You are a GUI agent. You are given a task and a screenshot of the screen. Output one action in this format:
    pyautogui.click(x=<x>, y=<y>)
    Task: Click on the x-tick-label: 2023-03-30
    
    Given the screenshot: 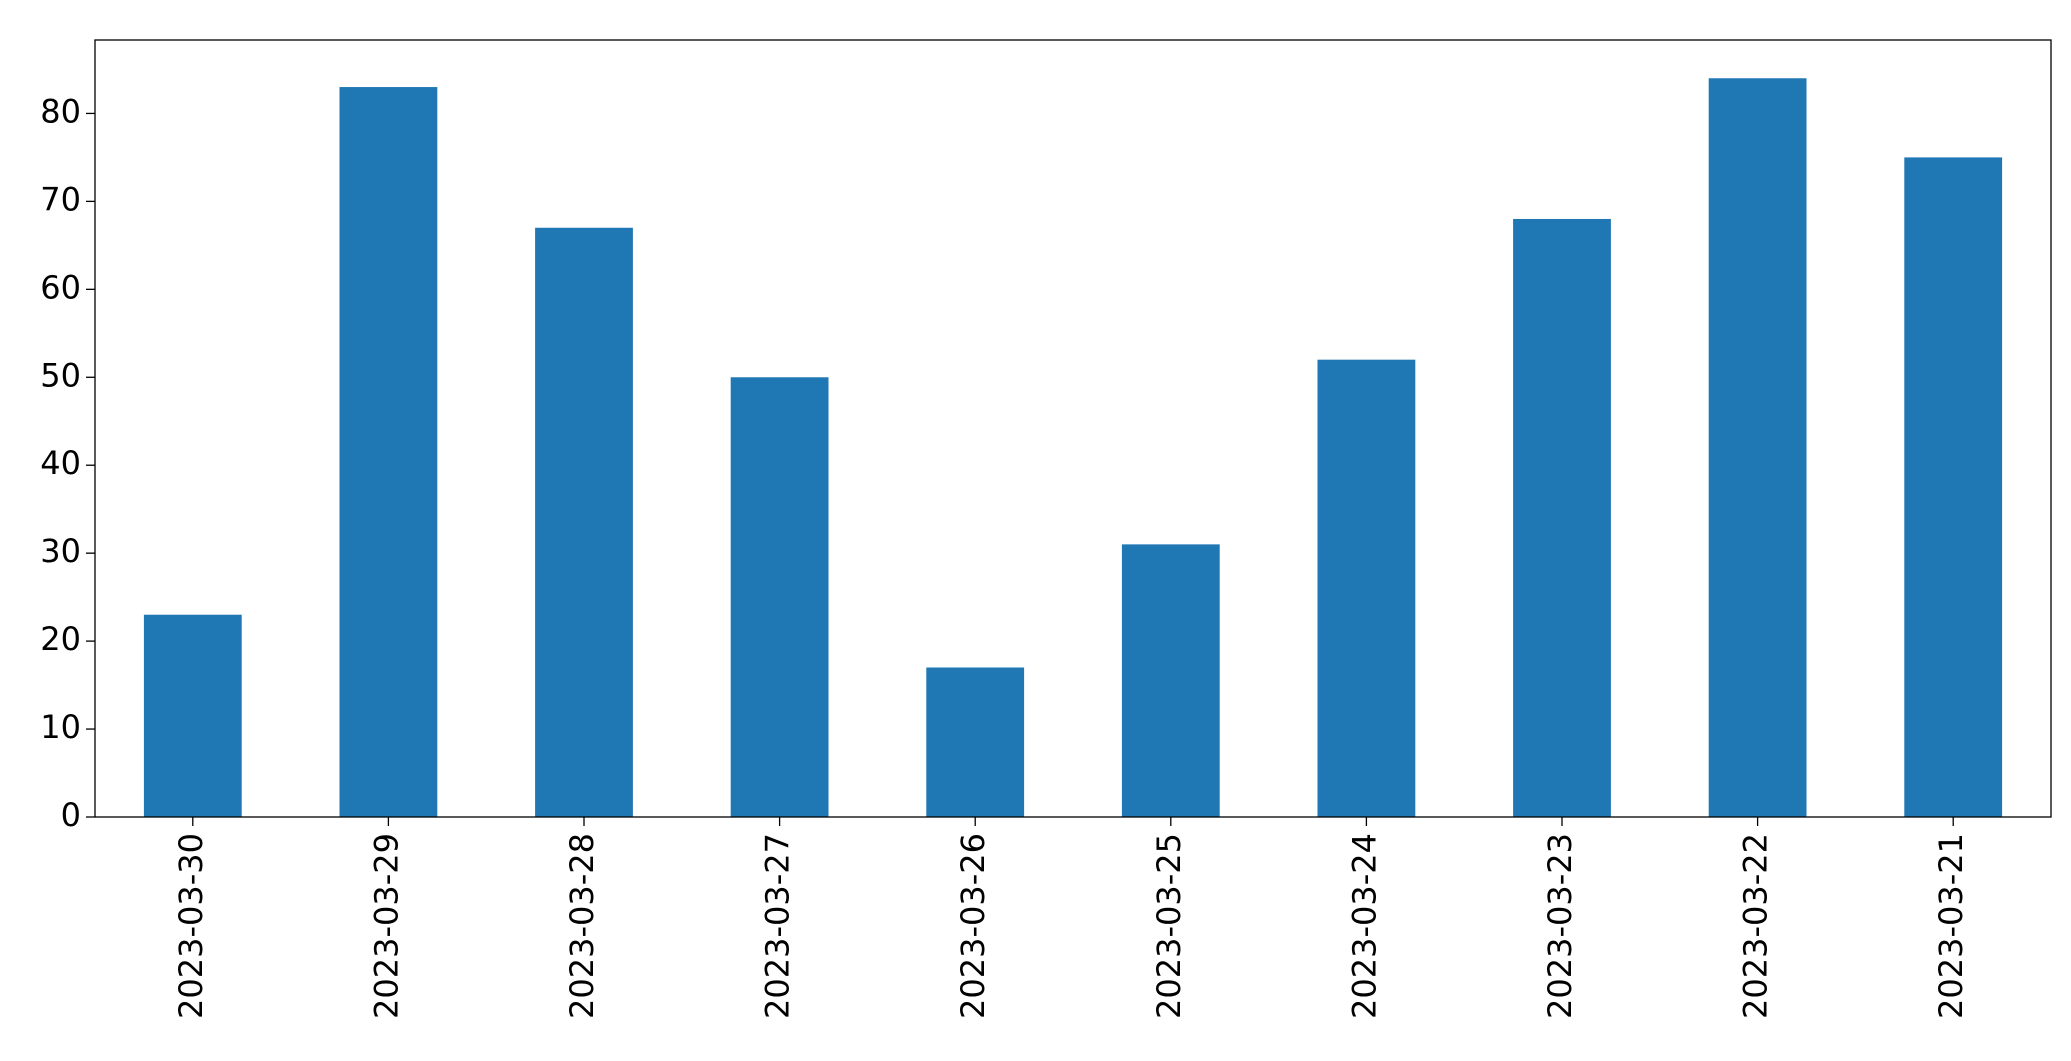 What is the action you would take?
    pyautogui.click(x=191, y=926)
    